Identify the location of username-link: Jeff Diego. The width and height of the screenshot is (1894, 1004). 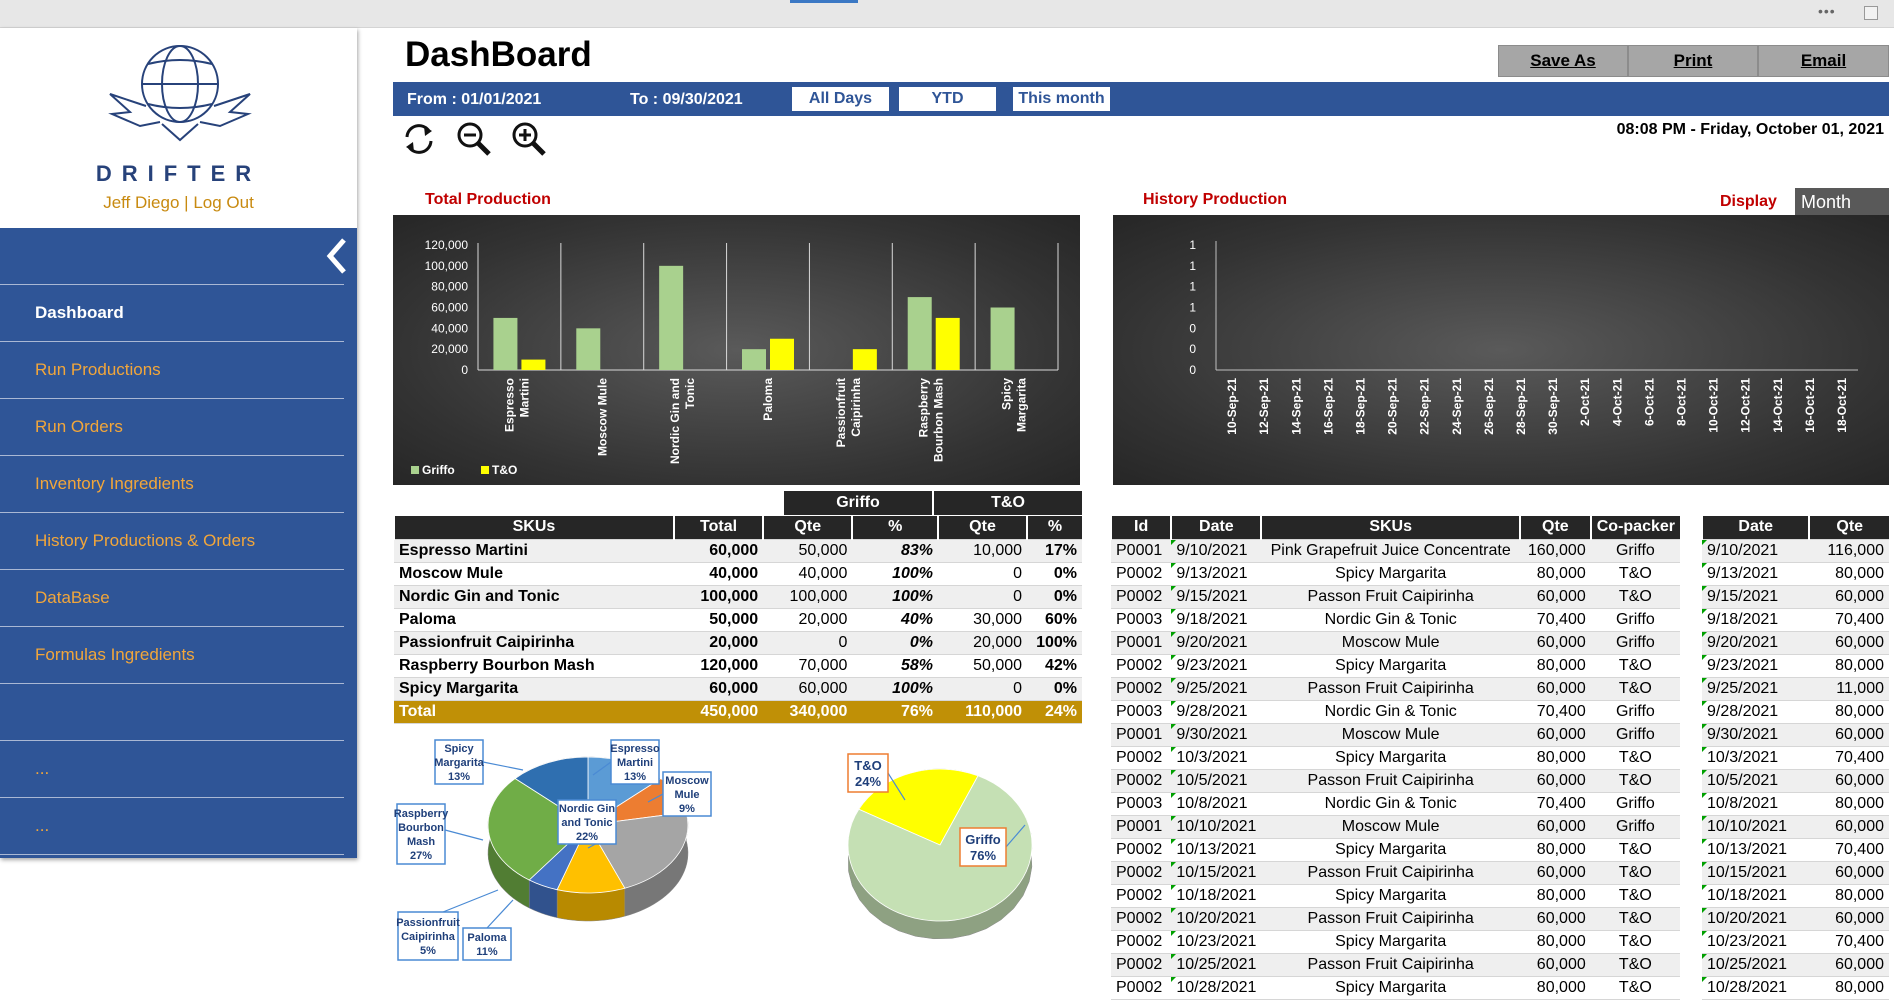
(141, 202).